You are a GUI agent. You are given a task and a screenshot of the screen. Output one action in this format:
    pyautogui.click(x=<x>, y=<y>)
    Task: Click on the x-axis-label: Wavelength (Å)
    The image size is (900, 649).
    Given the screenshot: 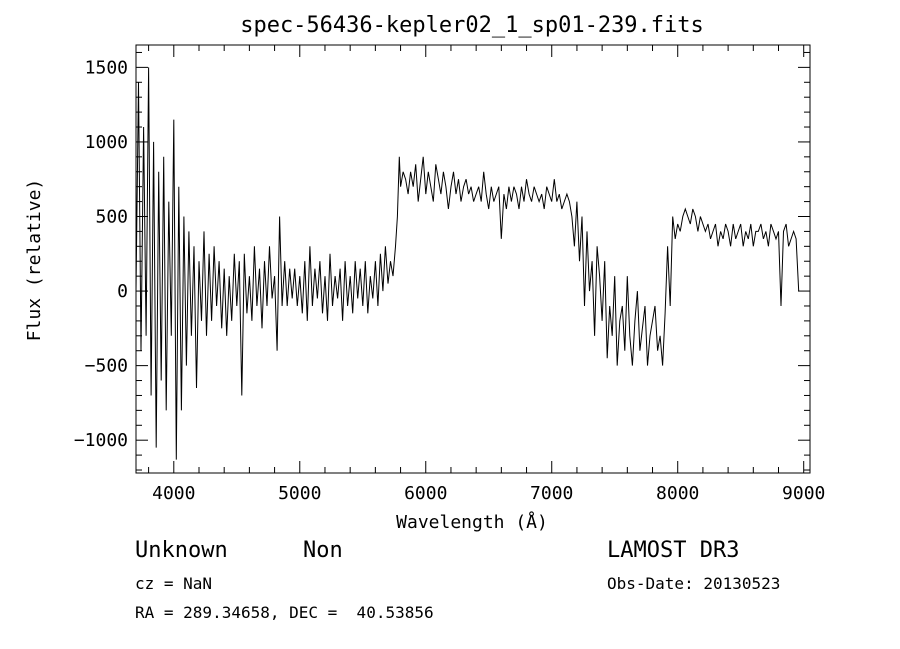 What is the action you would take?
    pyautogui.click(x=472, y=522)
    